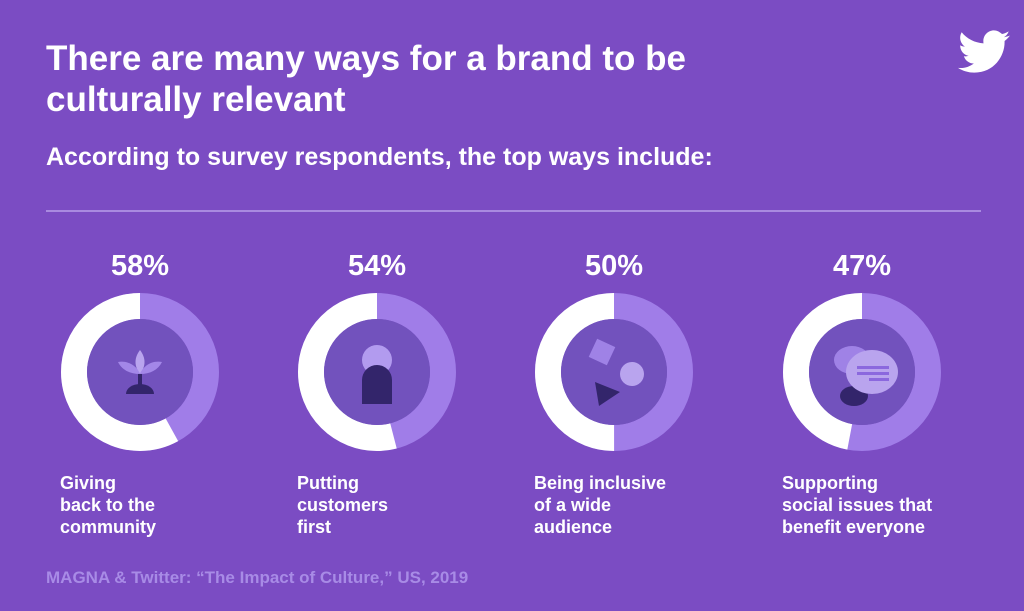 The height and width of the screenshot is (611, 1024). Describe the element at coordinates (513, 211) in the screenshot. I see `divider` at that location.